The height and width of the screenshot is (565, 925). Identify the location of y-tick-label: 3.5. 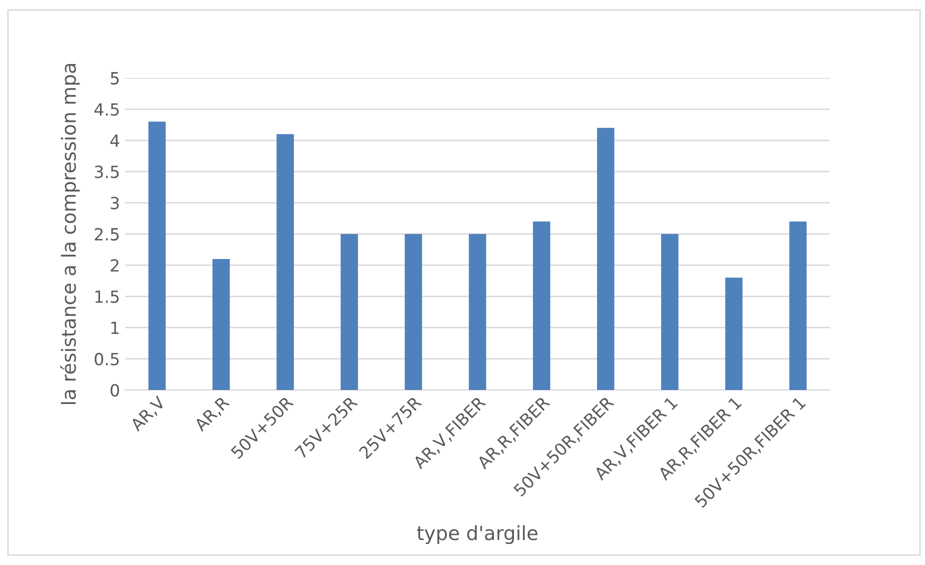
(106, 172).